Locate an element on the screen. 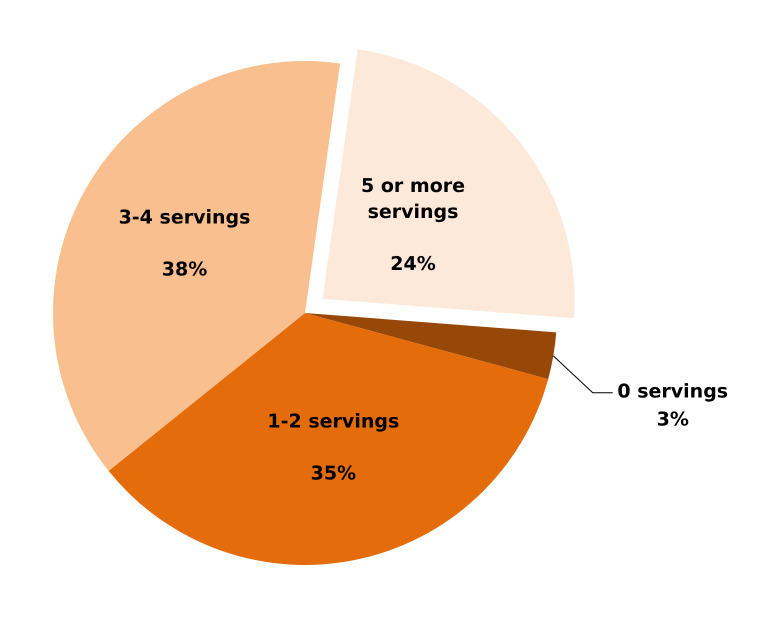 The image size is (760, 626). data-label: 35% is located at coordinates (333, 473).